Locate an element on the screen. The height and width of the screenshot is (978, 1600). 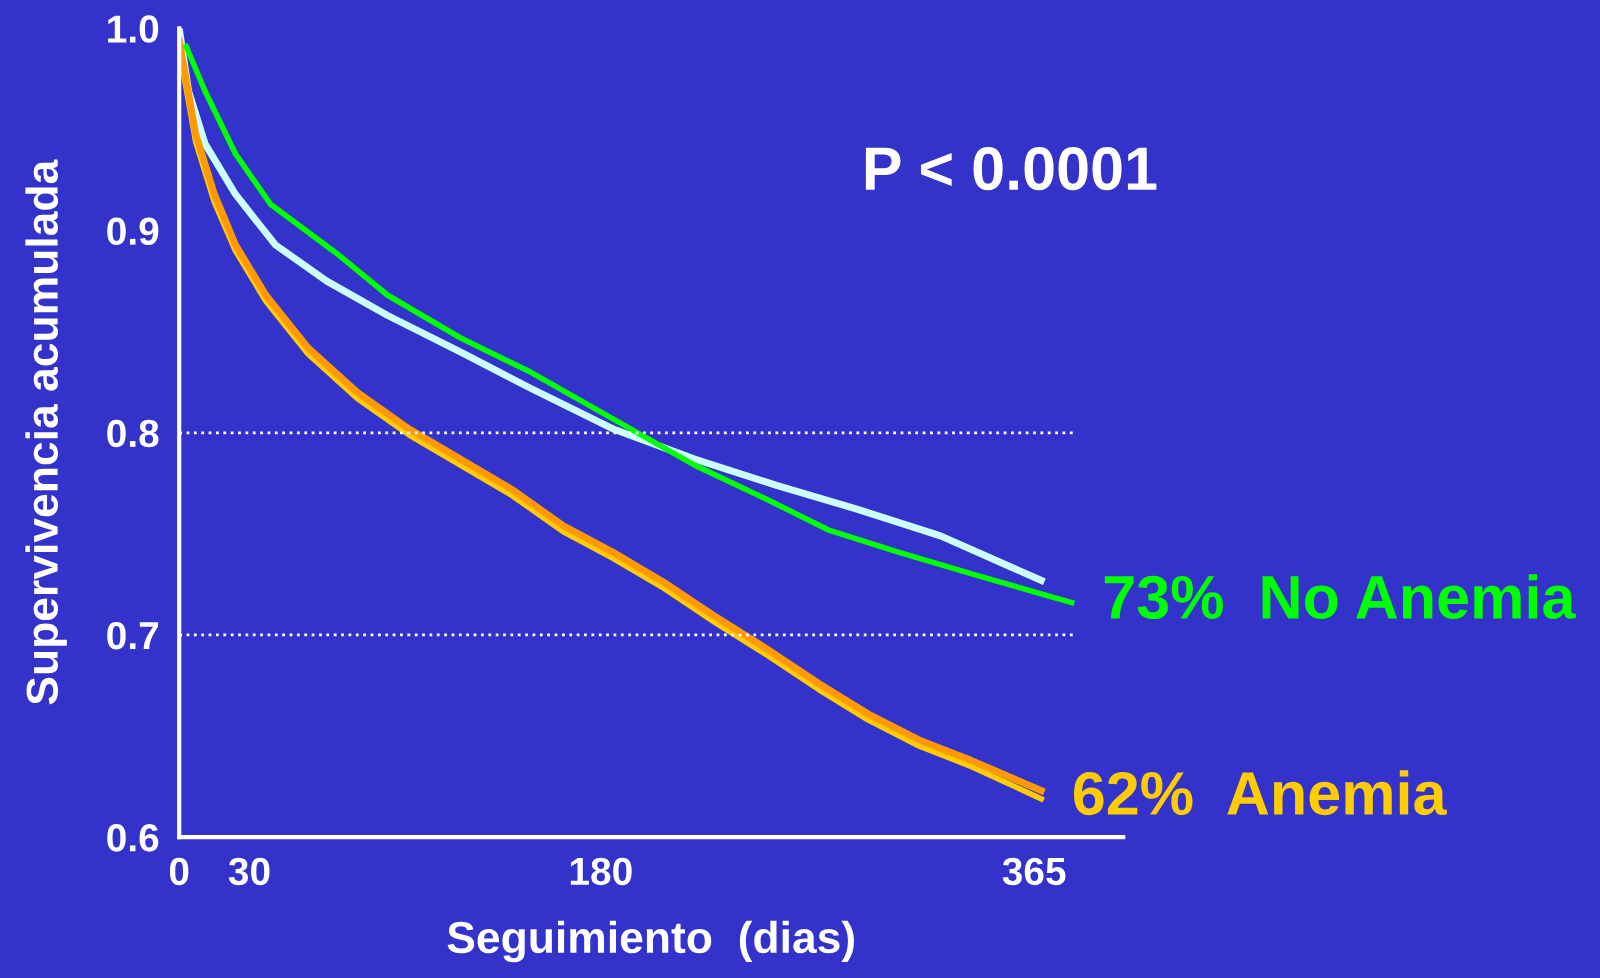
series-label: 73% No Anemia is located at coordinates (1340, 597).